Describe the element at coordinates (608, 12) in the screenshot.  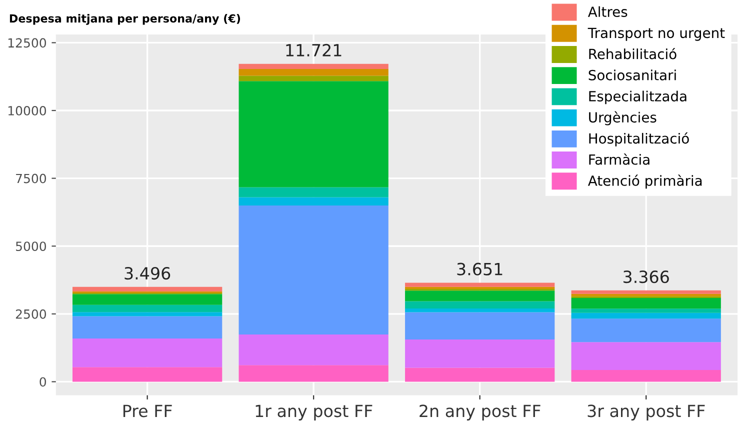
I see `legend-label: Altres` at that location.